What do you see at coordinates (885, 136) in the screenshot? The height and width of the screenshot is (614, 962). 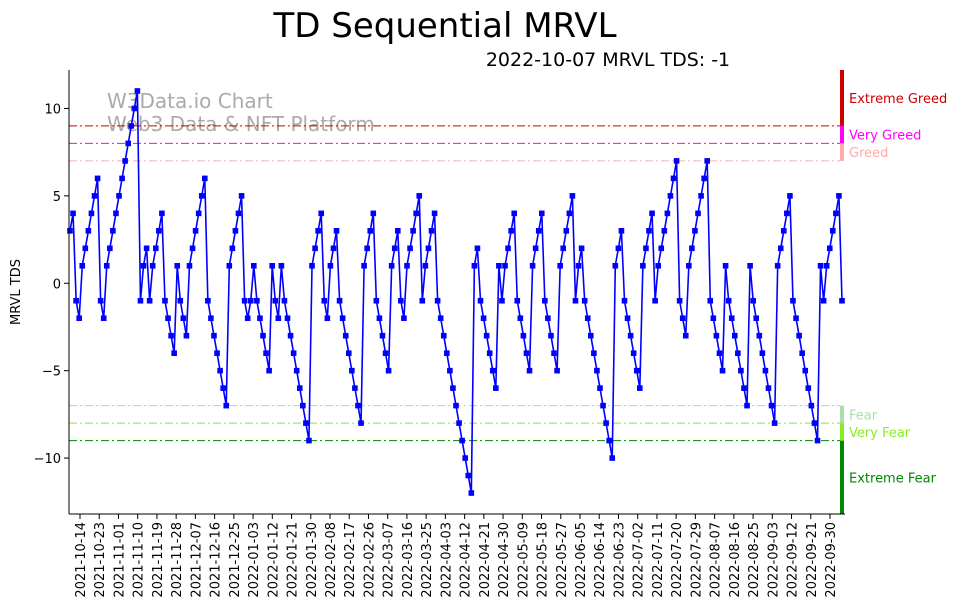 I see `level-label-very-greed: Very Greed` at bounding box center [885, 136].